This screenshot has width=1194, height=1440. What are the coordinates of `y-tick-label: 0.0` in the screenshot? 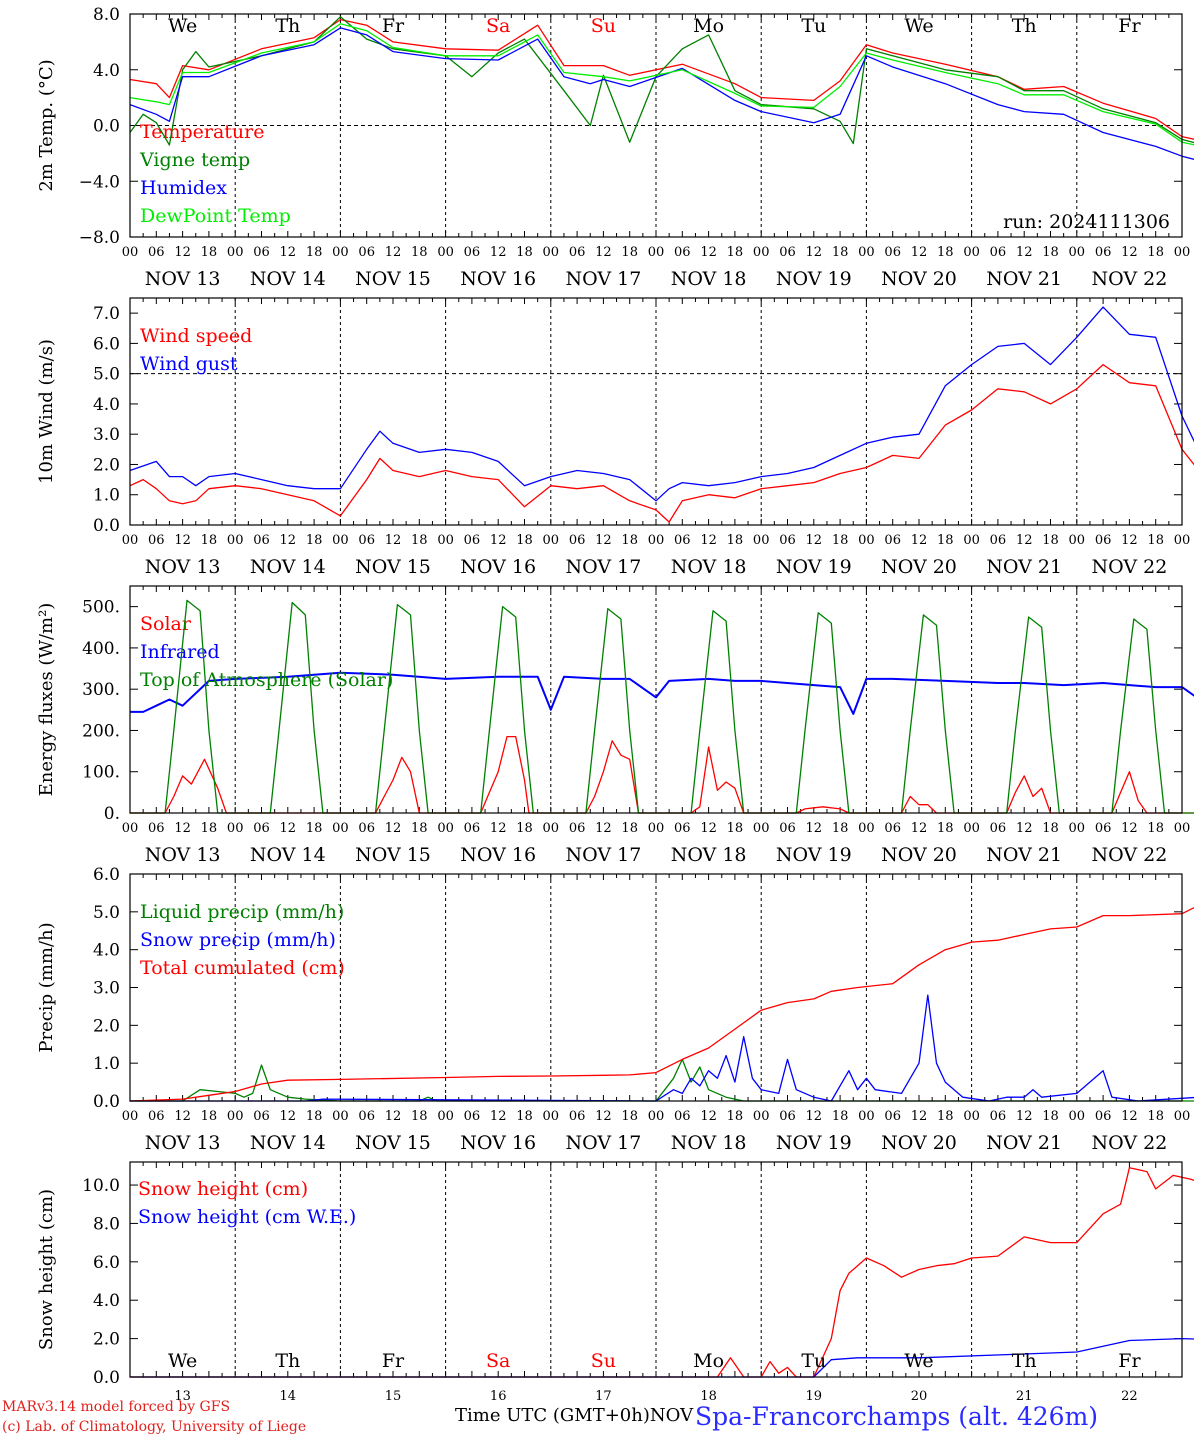 It's located at (106, 1102).